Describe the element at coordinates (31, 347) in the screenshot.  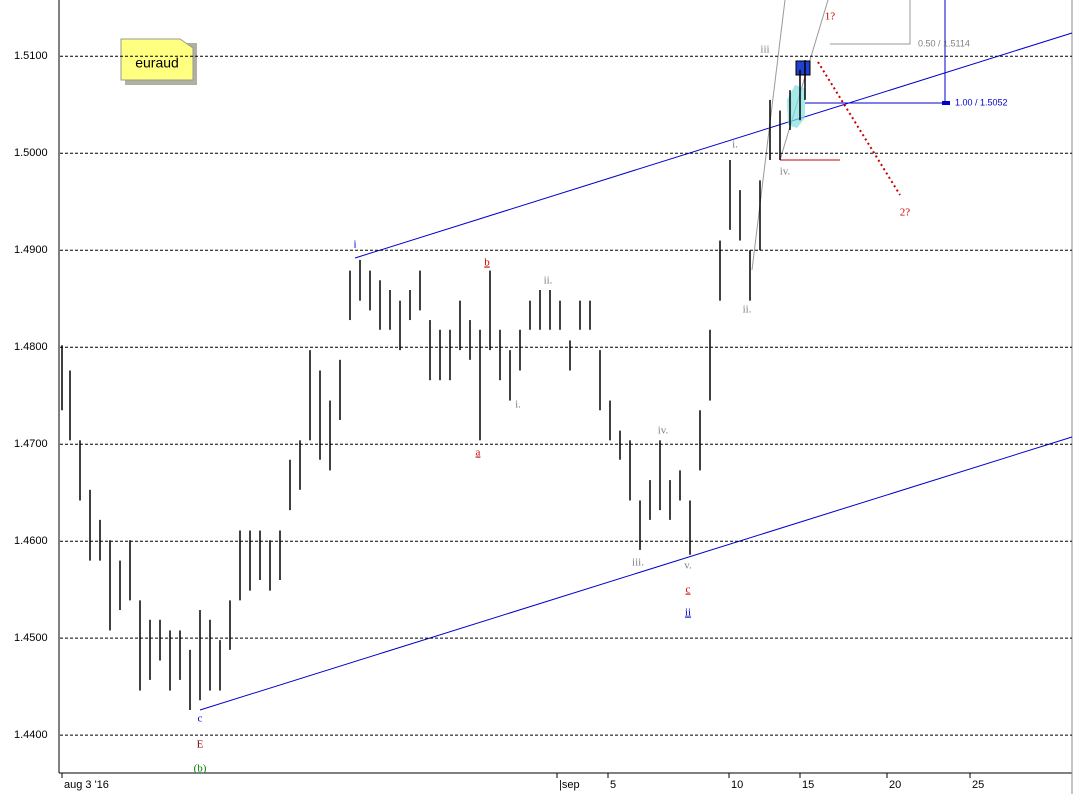
I see `y-tick-label: 1.4800` at that location.